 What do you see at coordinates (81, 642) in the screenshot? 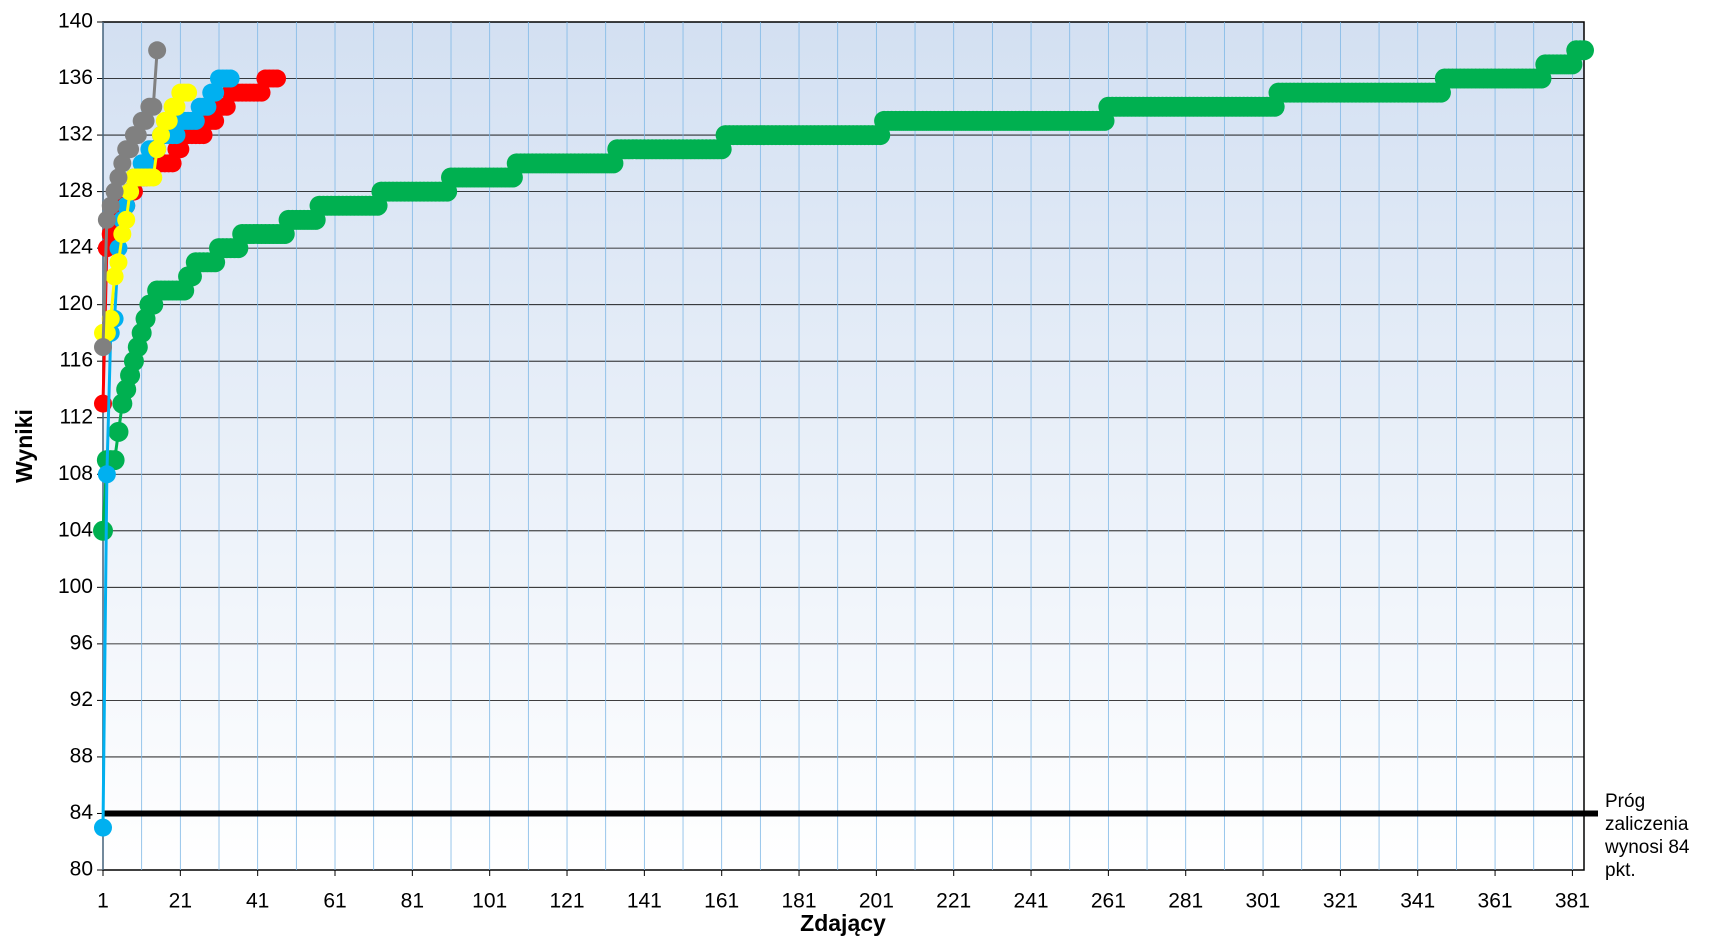
I see `y-tick-label: 96` at bounding box center [81, 642].